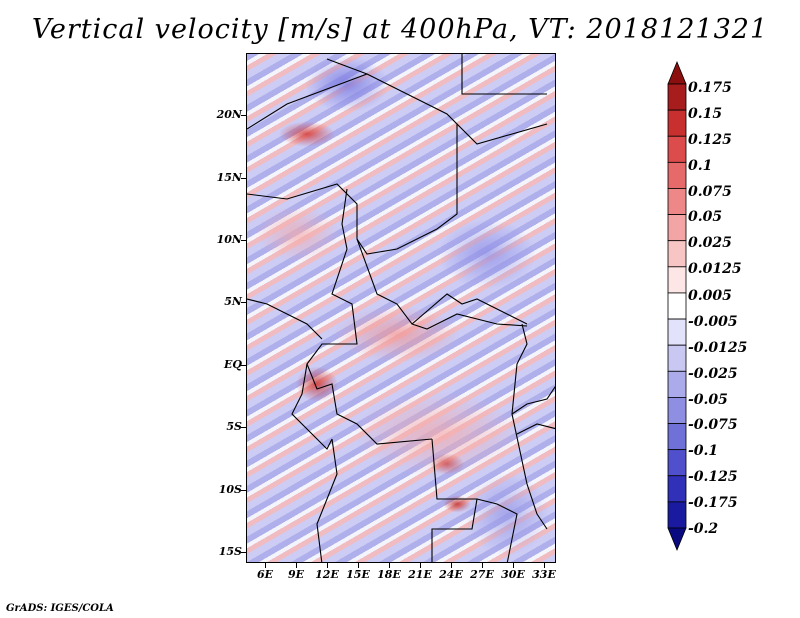  Describe the element at coordinates (713, 503) in the screenshot. I see `colorbar-label: -0.175` at that location.